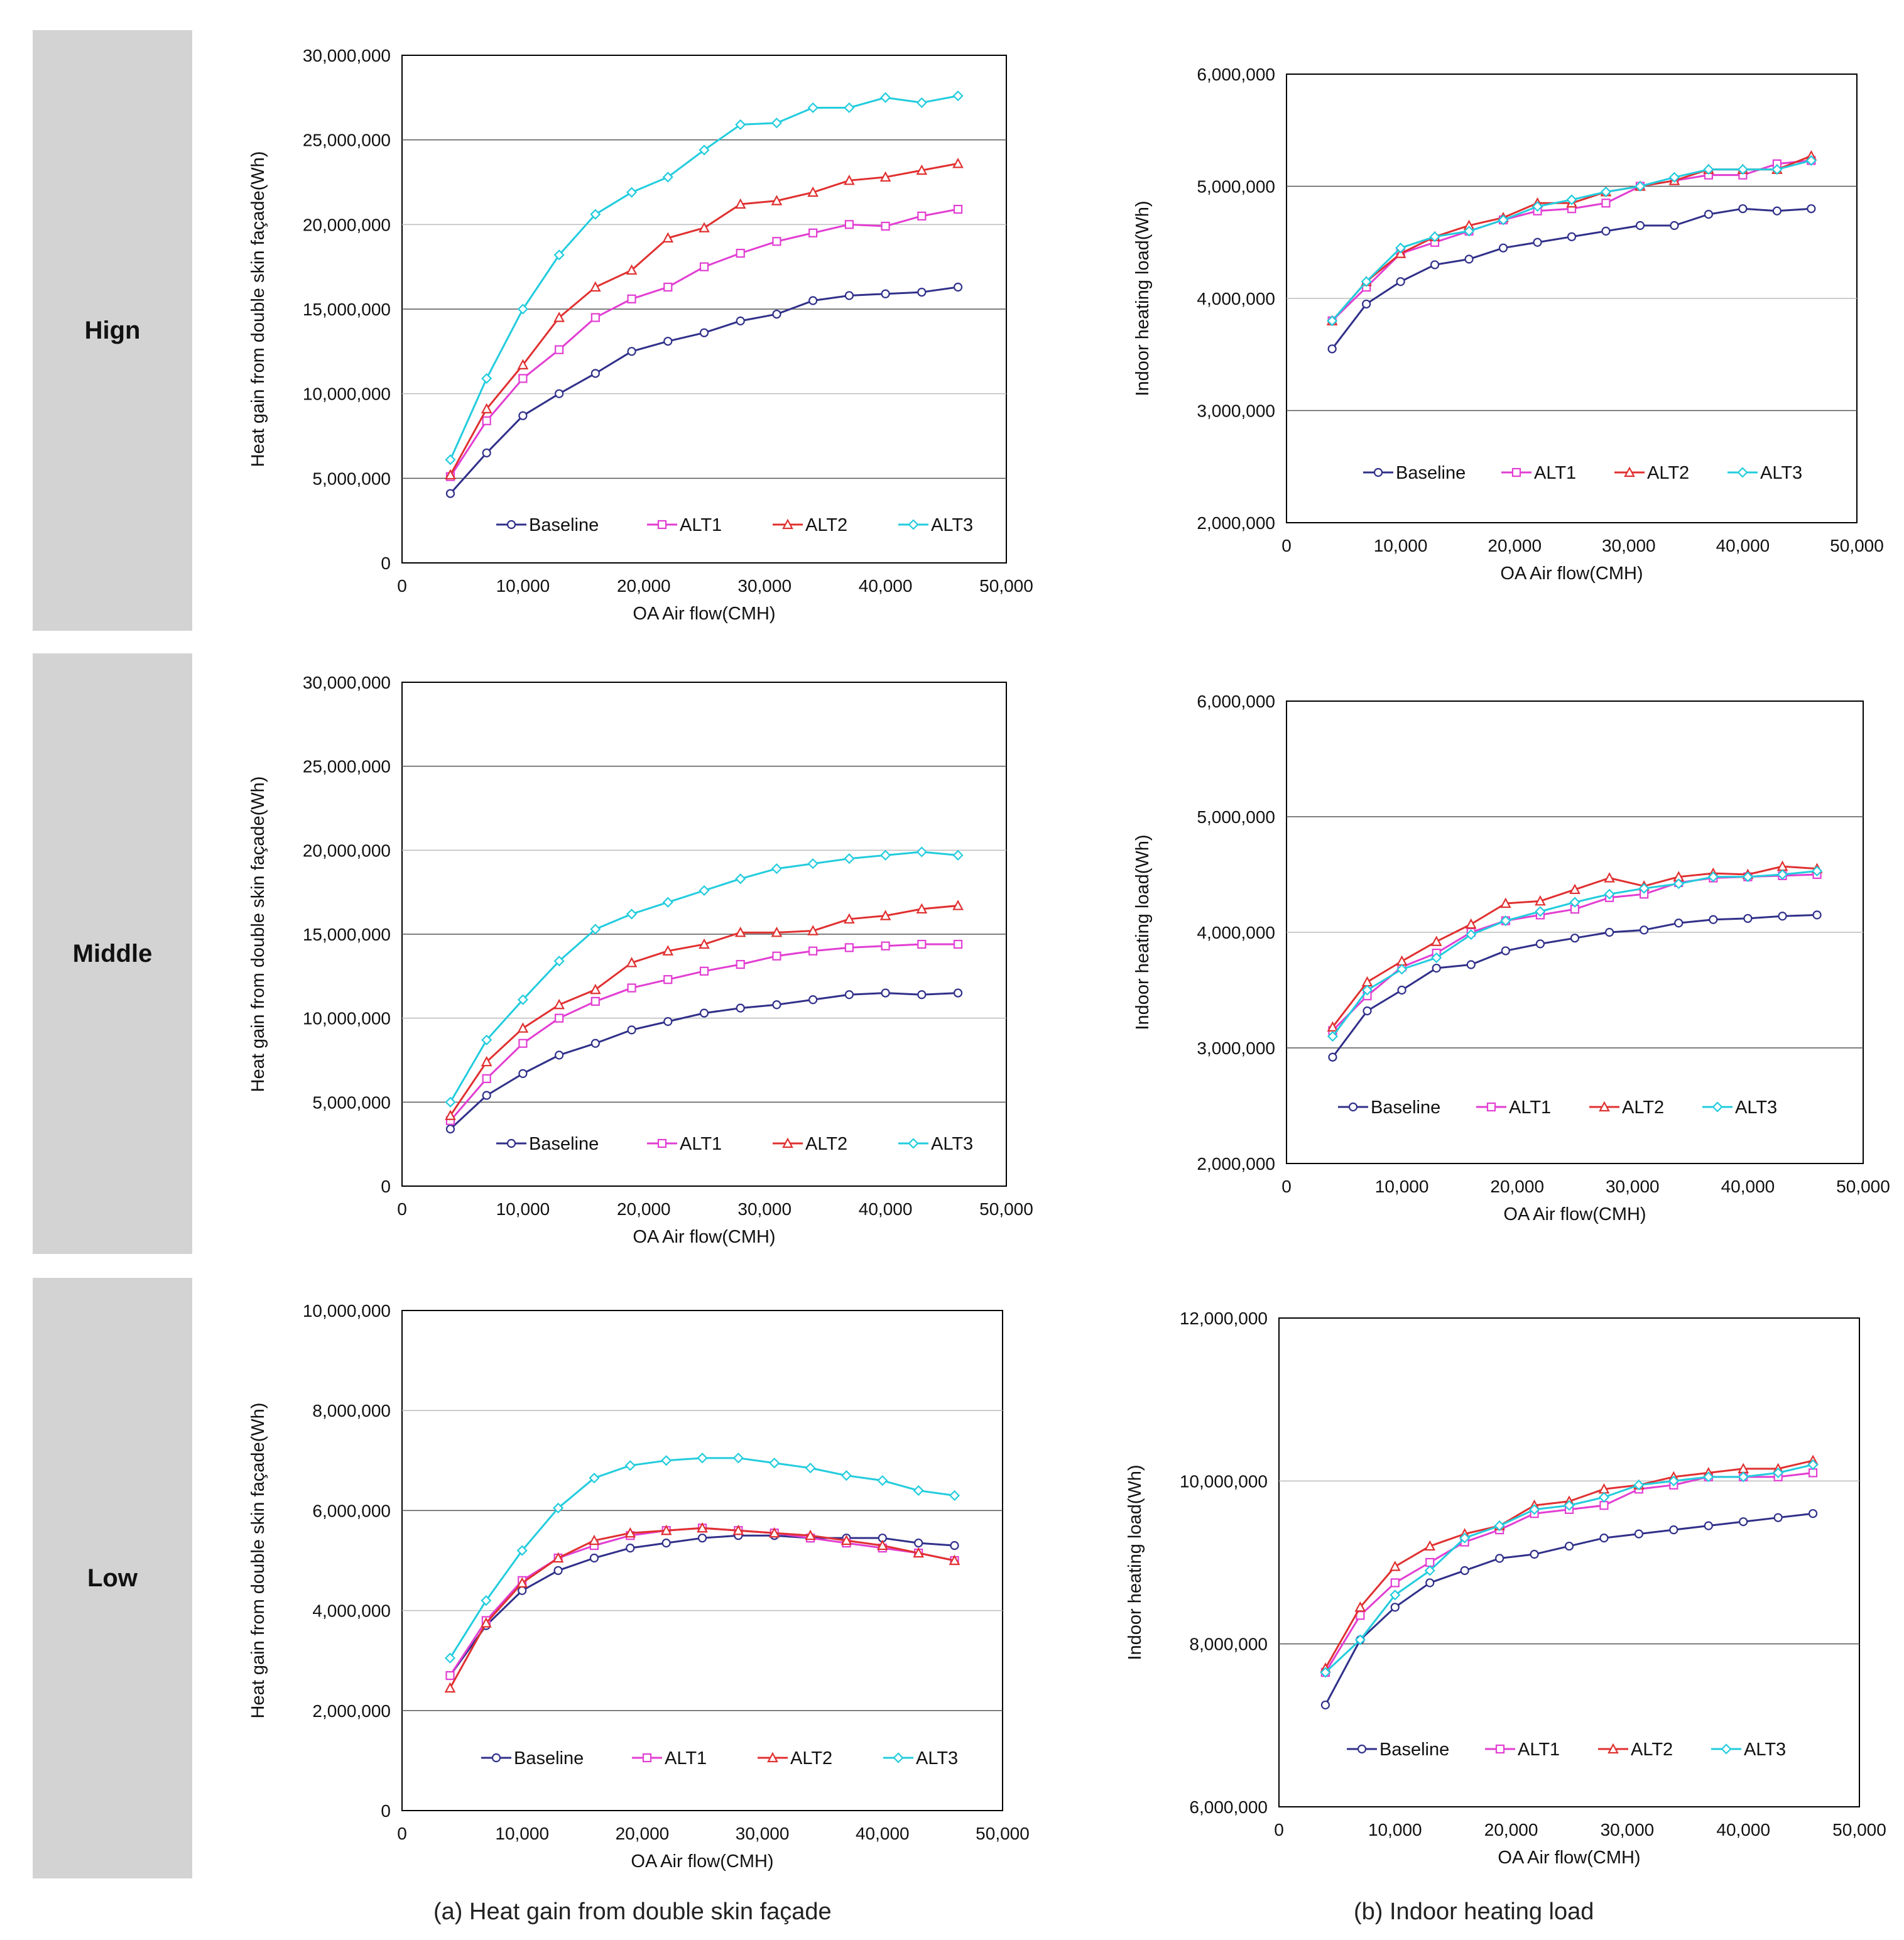 This screenshot has width=1904, height=1940. What do you see at coordinates (112, 330) in the screenshot?
I see `row-label-high: Hign` at bounding box center [112, 330].